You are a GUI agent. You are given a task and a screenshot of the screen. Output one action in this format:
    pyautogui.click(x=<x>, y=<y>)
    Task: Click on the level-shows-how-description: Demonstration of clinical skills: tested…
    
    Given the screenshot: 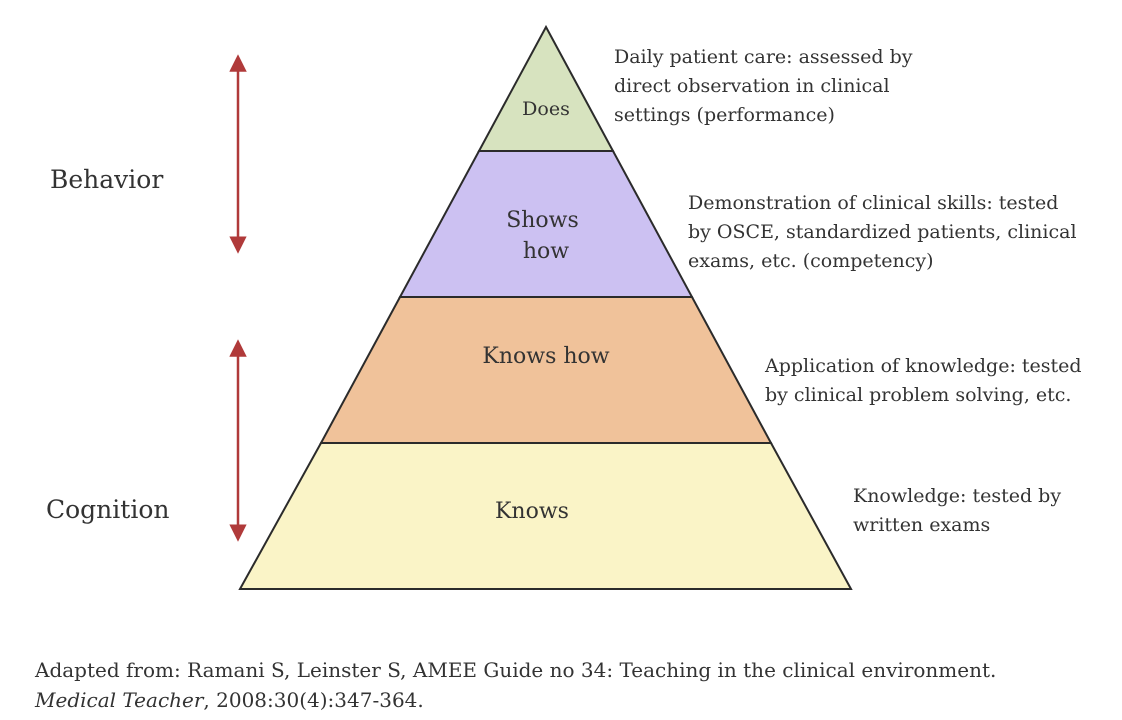 What is the action you would take?
    pyautogui.click(x=882, y=232)
    